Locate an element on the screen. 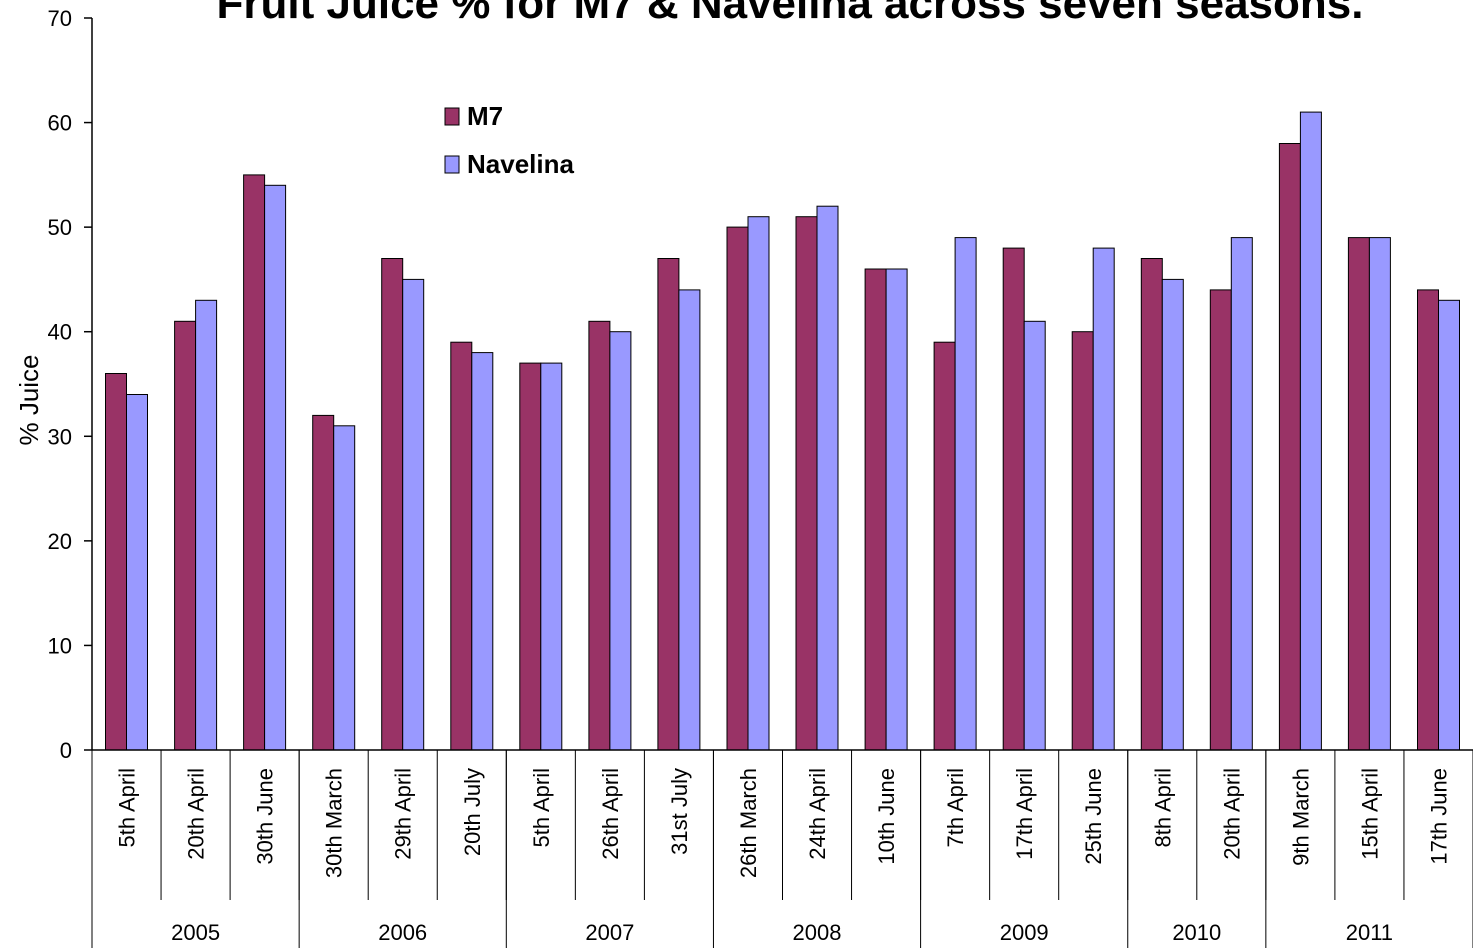 The width and height of the screenshot is (1473, 948). x-category-label-14: 17th April is located at coordinates (1024, 814).